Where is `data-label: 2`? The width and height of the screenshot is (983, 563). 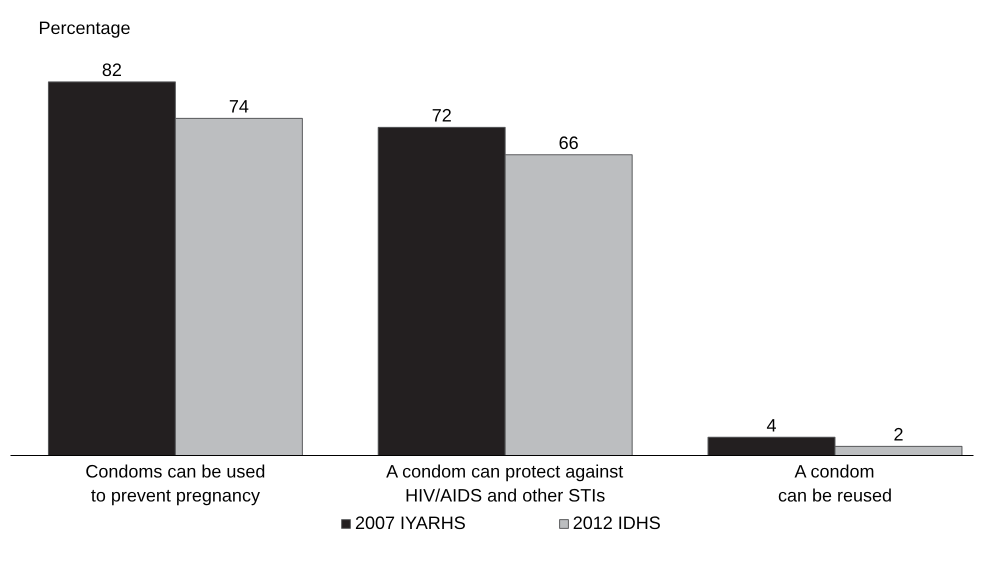 data-label: 2 is located at coordinates (898, 434).